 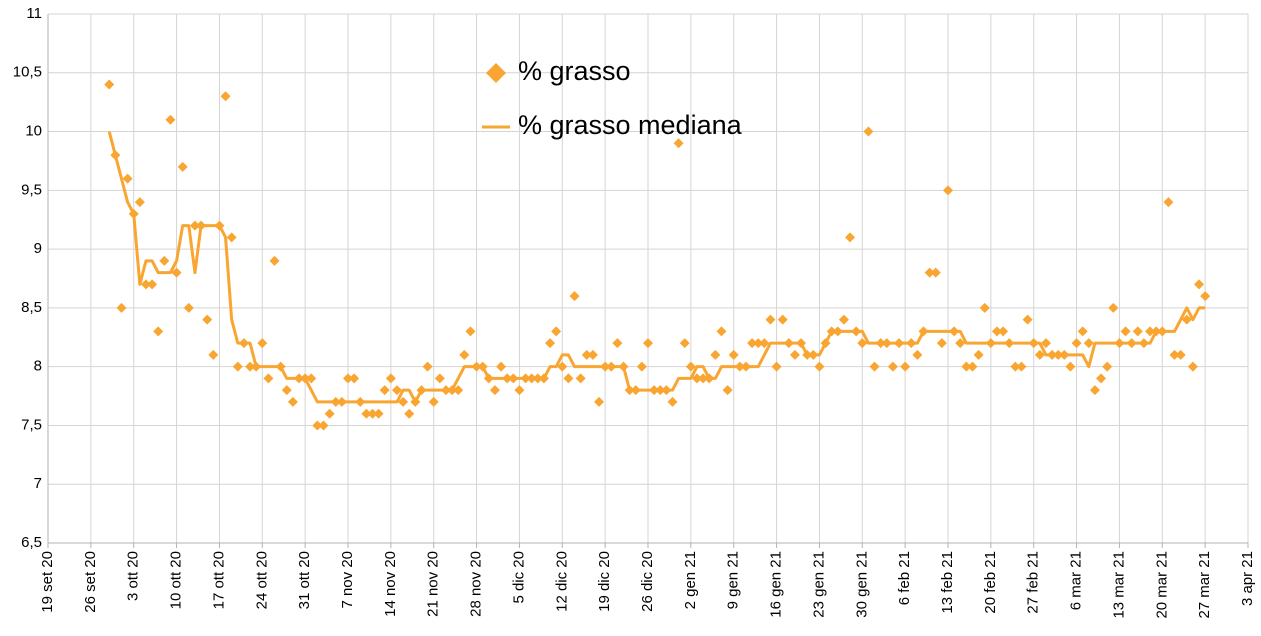 I want to click on x-tick-label: 14 nov 20, so click(x=390, y=584).